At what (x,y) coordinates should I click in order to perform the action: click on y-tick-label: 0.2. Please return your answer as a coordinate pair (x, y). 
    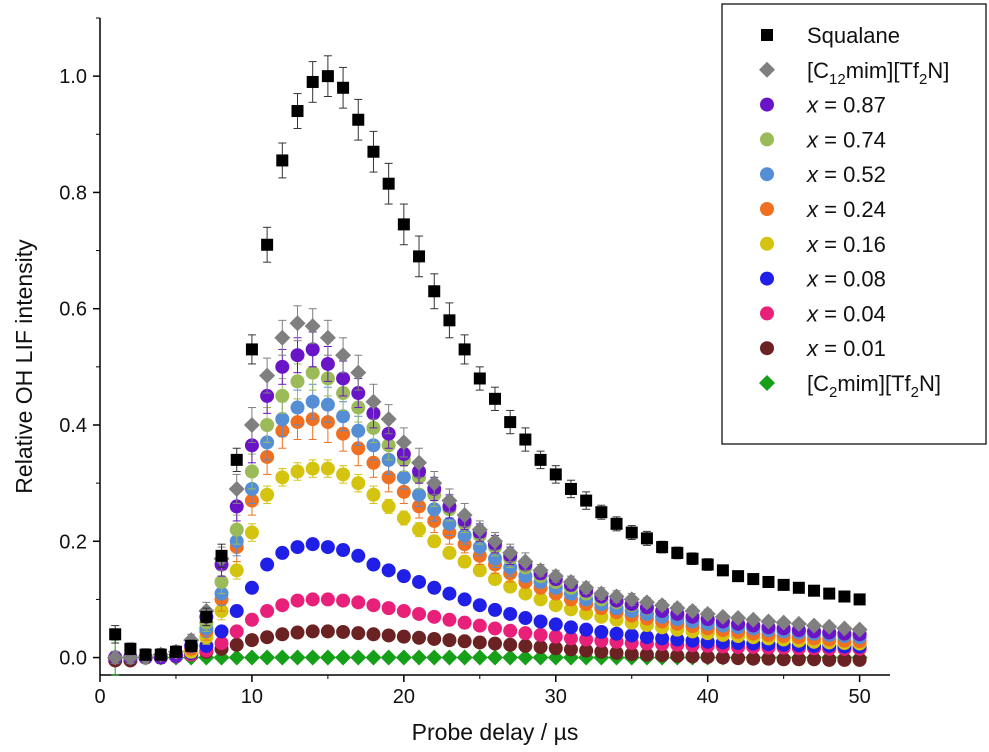
    Looking at the image, I should click on (73, 542).